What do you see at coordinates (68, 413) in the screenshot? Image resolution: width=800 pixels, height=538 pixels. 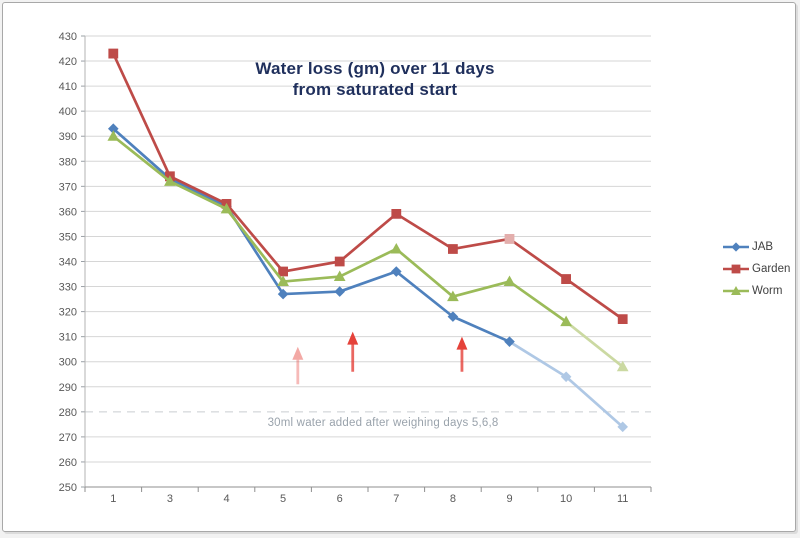 I see `svg-text: 280` at bounding box center [68, 413].